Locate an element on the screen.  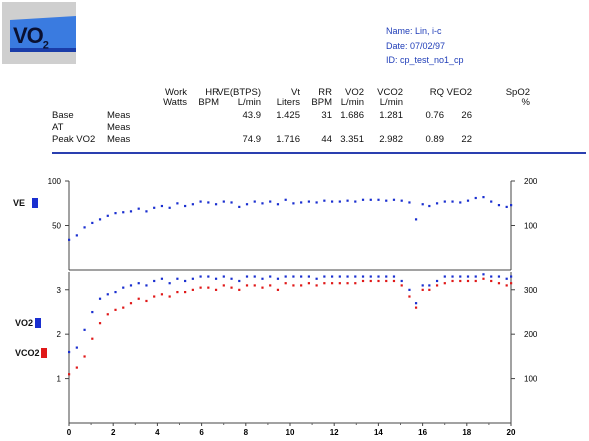
bottom-left-tick-label: 1 is located at coordinates (59, 379).